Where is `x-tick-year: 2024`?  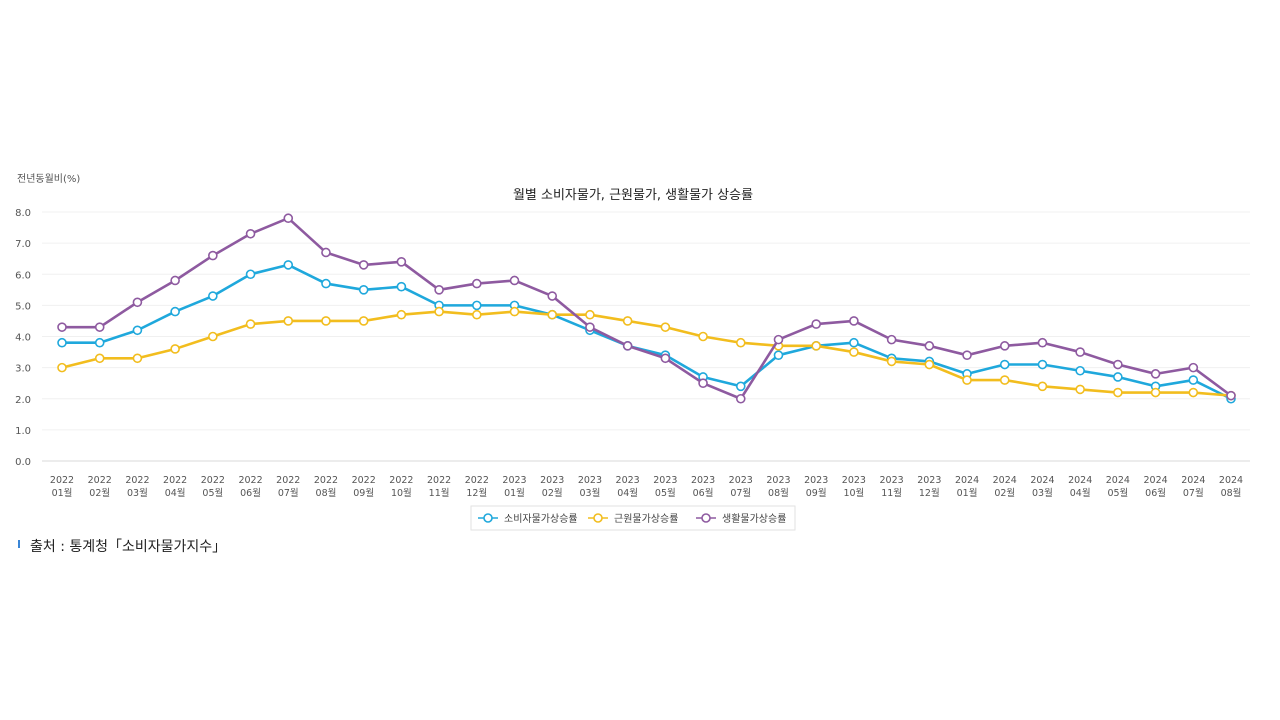 x-tick-year: 2024 is located at coordinates (1231, 480).